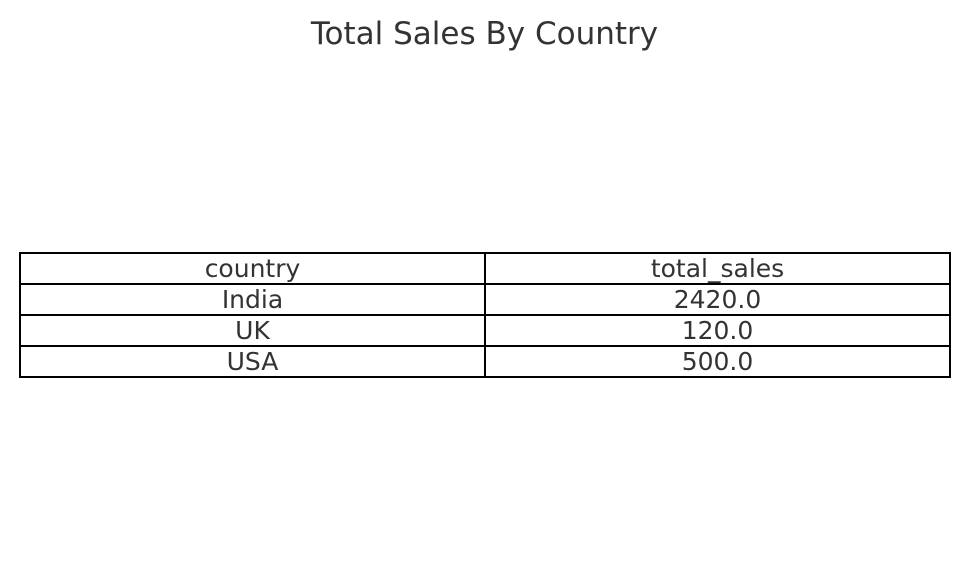 Image resolution: width=969 pixels, height=586 pixels. I want to click on table-header-row: country total_sales, so click(485, 268).